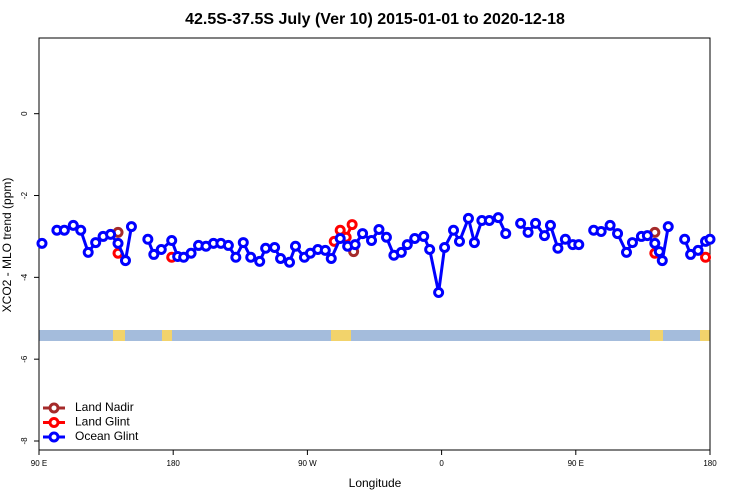  What do you see at coordinates (102, 422) in the screenshot?
I see `legend-label: Land Glint` at bounding box center [102, 422].